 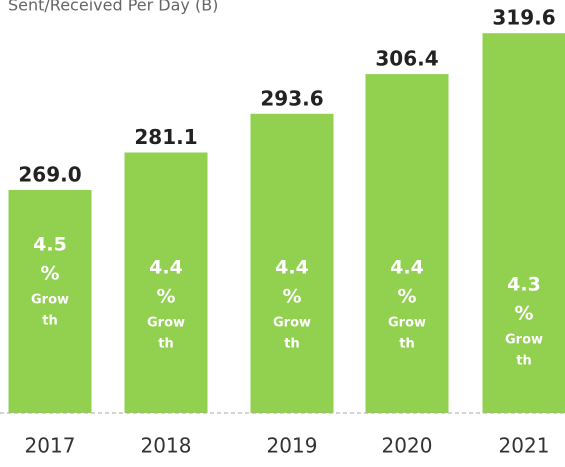 I want to click on growth-label: 4.3, so click(x=524, y=285).